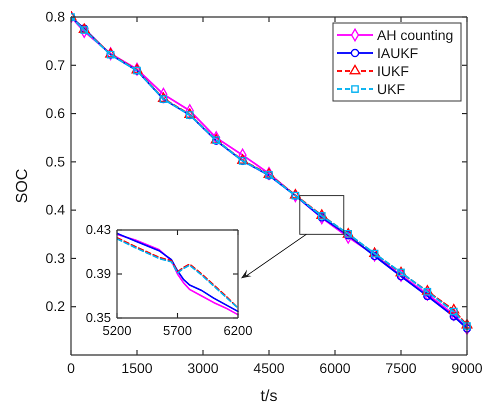  What do you see at coordinates (415, 35) in the screenshot?
I see `legend-label: AH counting` at bounding box center [415, 35].